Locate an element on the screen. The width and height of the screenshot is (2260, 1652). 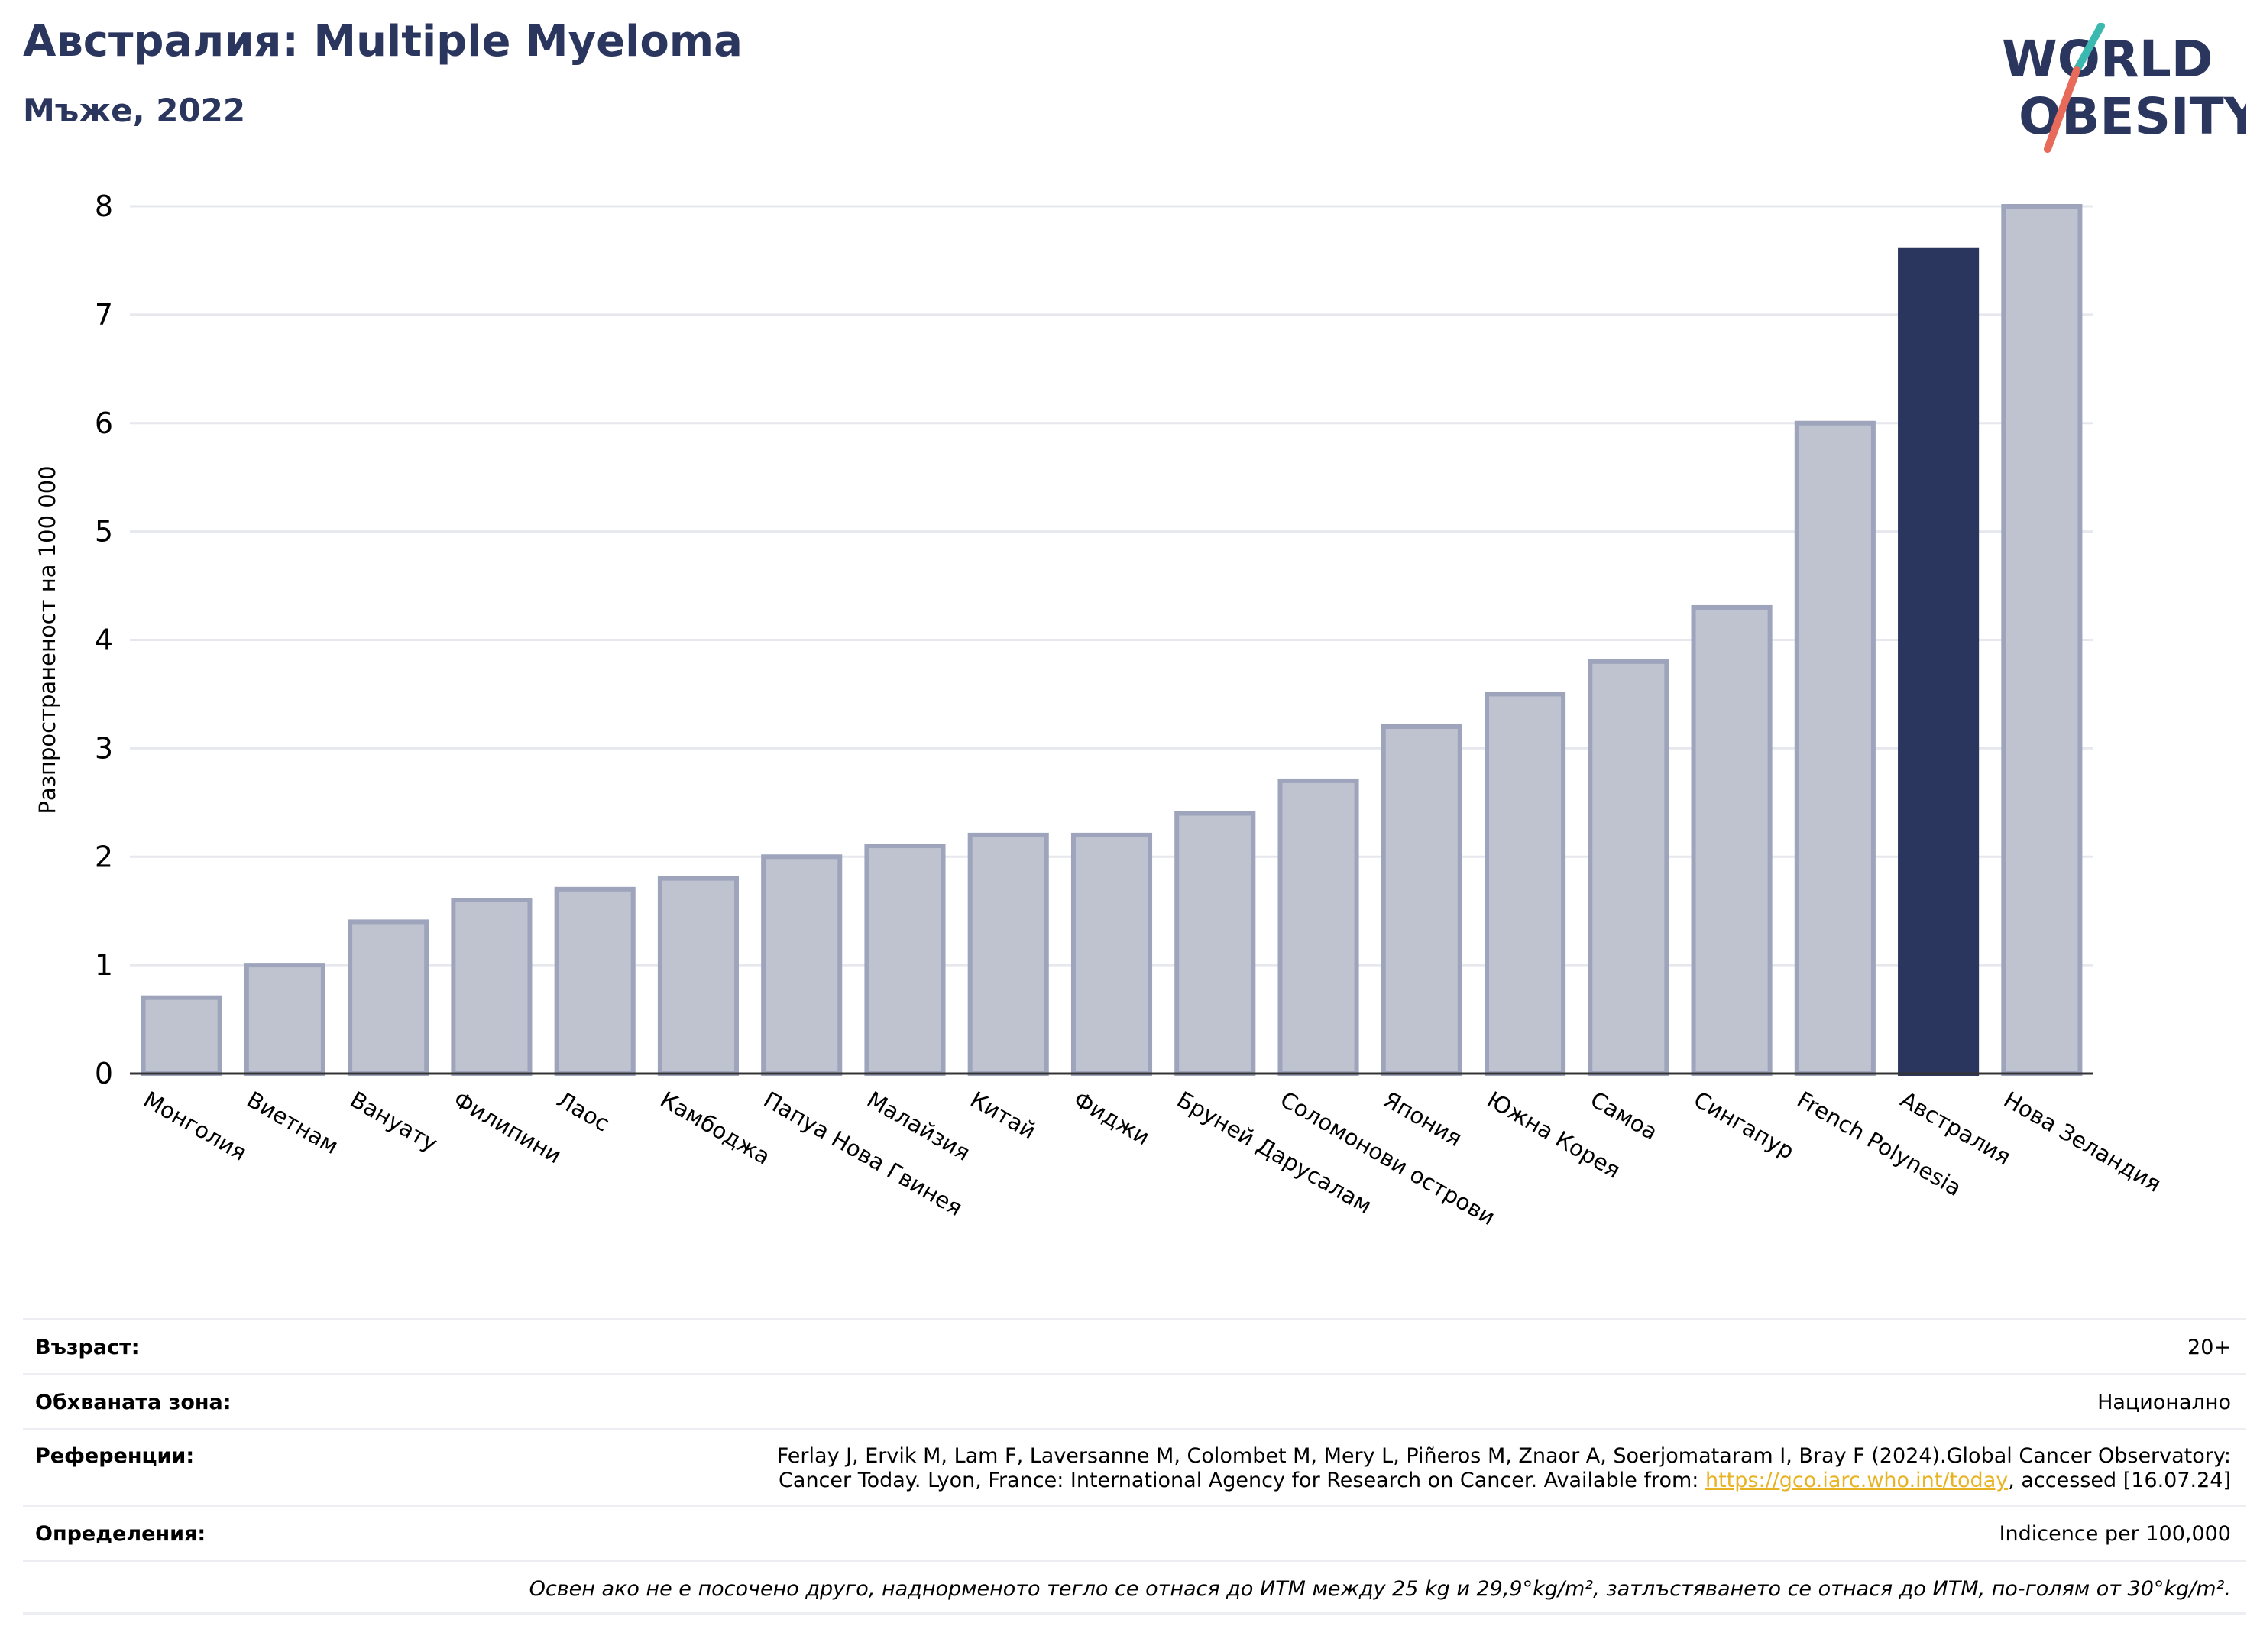
page-subtitle: Мъже, 2022 is located at coordinates (134, 110).